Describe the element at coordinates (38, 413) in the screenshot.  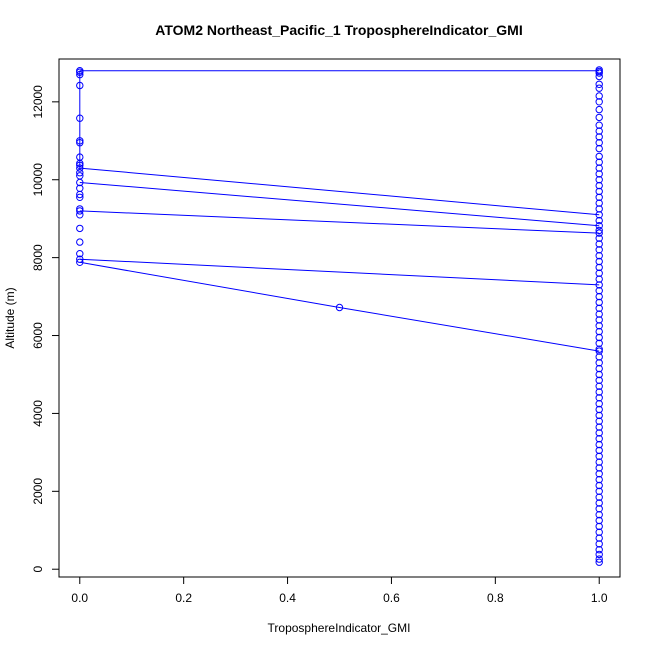
I see `y-tick-label: 4000` at that location.